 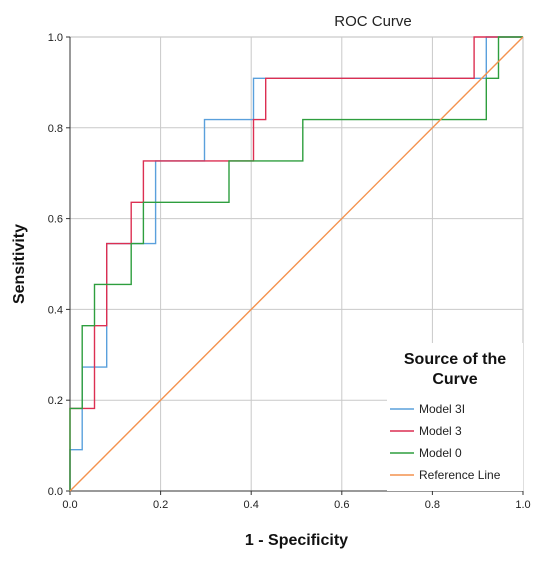 What do you see at coordinates (55, 401) in the screenshot?
I see `y-tick-label: 0.2` at bounding box center [55, 401].